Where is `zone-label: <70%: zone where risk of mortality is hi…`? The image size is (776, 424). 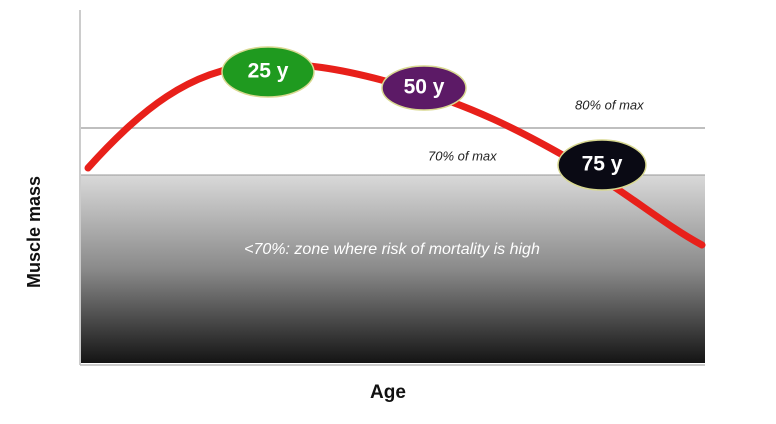 zone-label: <70%: zone where risk of mortality is hi… is located at coordinates (392, 249).